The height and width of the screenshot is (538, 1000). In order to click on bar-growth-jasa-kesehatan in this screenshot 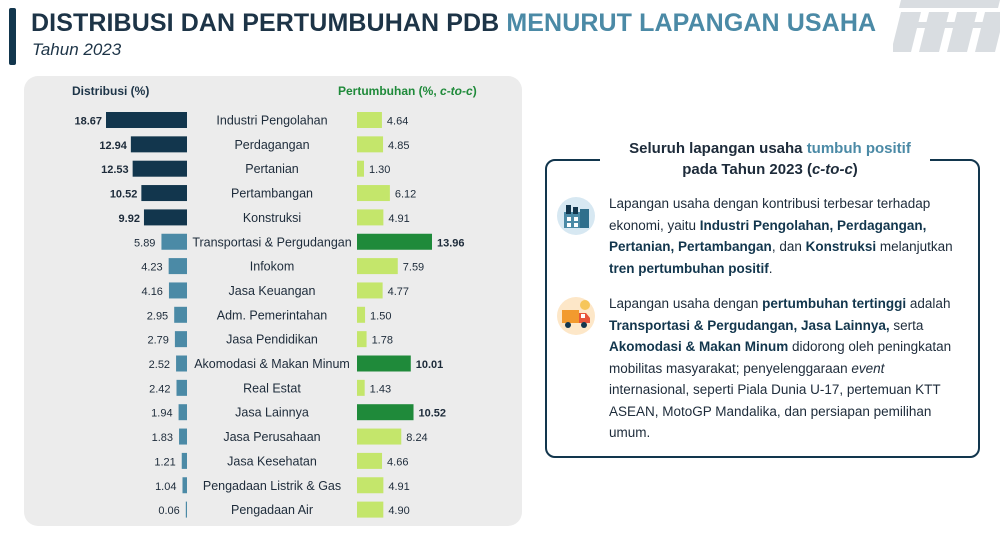, I will do `click(370, 460)`.